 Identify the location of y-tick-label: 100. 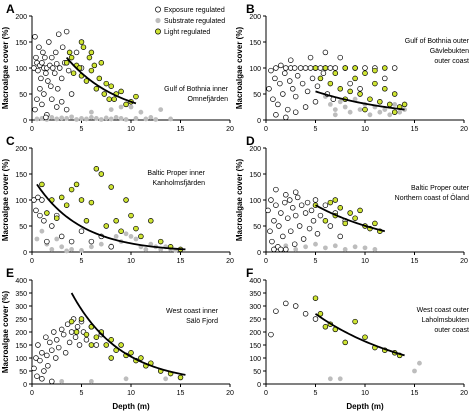
(21, 69).